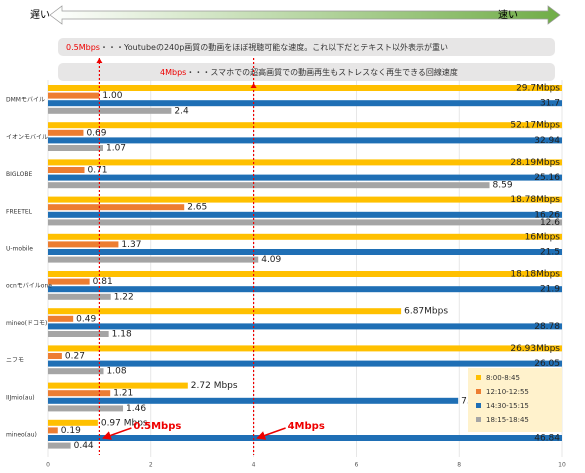  Describe the element at coordinates (96, 133) in the screenshot. I see `value-label: 0.69` at that location.